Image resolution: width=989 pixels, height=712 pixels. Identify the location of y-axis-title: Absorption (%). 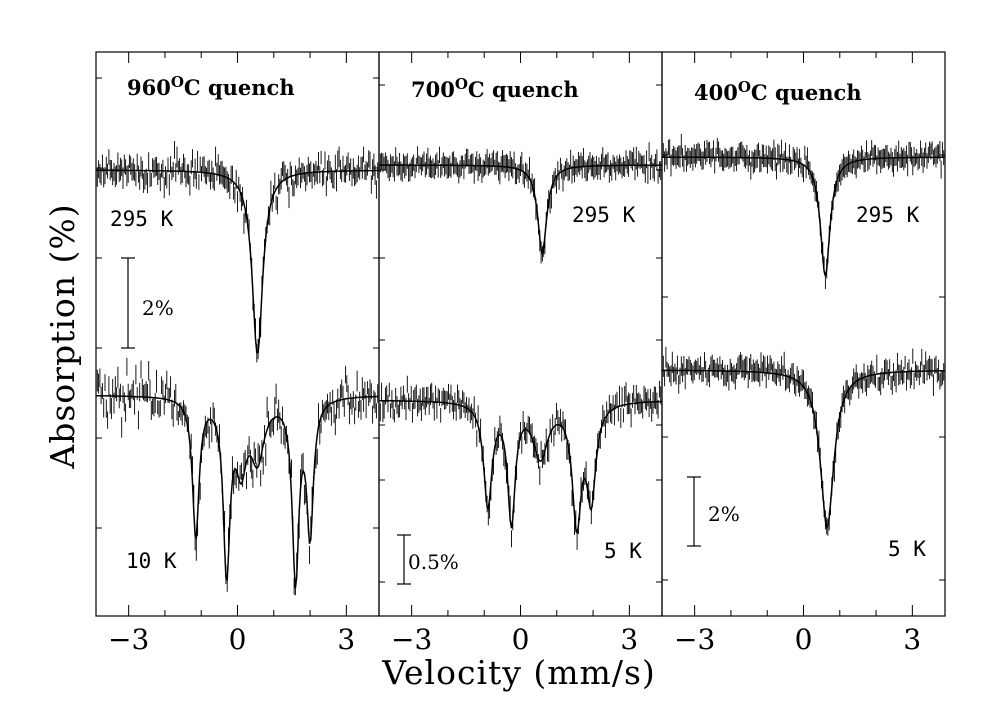
(62, 336).